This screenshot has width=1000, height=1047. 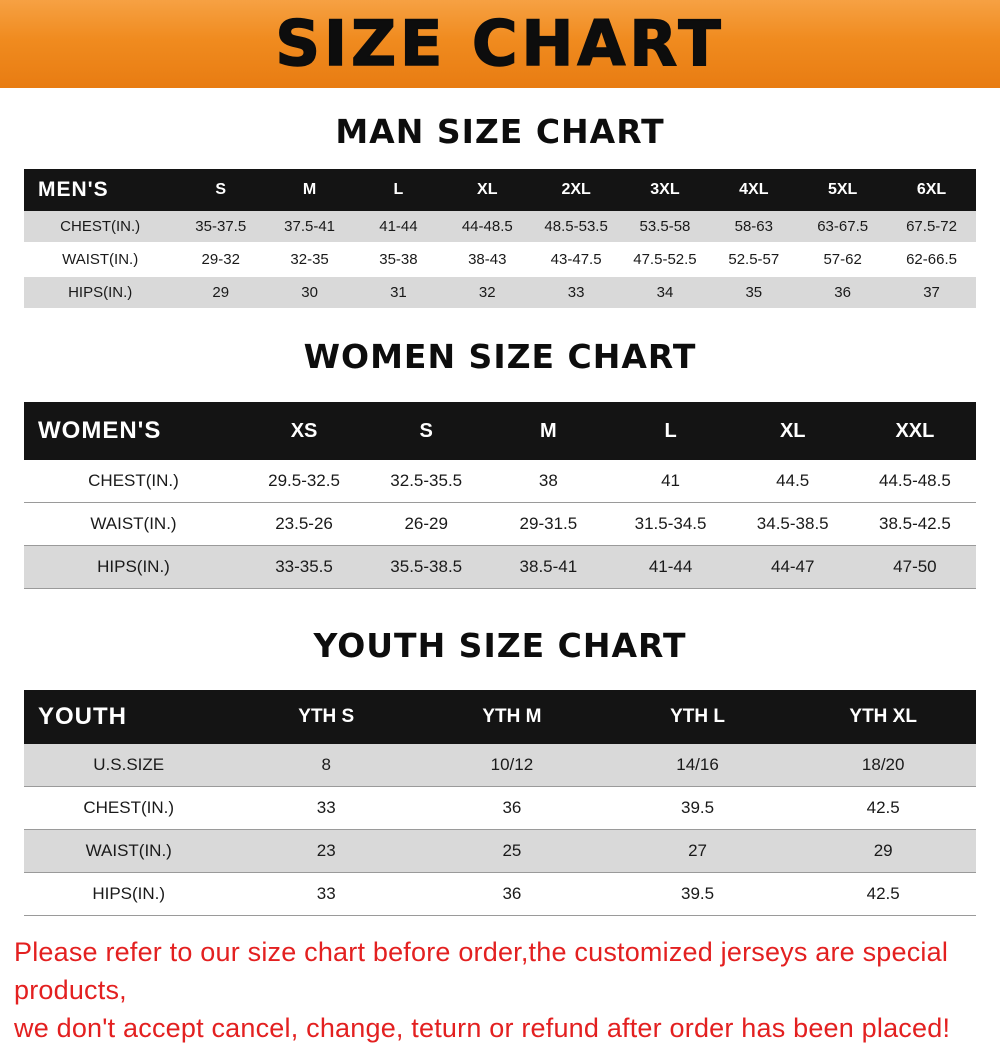 I want to click on table-row: U.S.SIZE 8 10/12 14/16 18/20, so click(x=500, y=765).